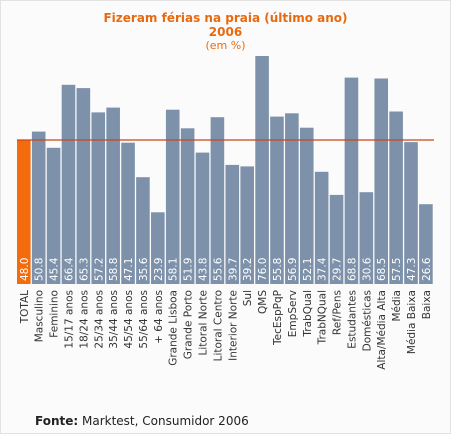  I want to click on bar-value-label-9: 23.9, so click(159, 269).